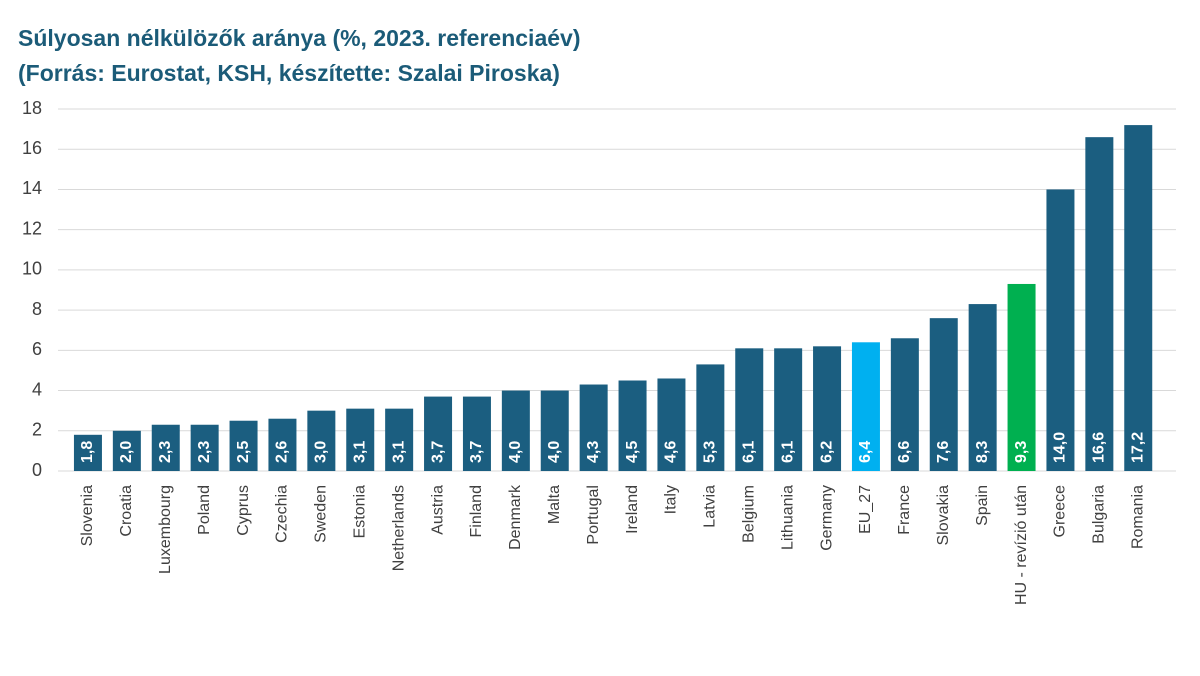 The width and height of the screenshot is (1200, 676). What do you see at coordinates (476, 511) in the screenshot?
I see `x-tick-label: Finland` at bounding box center [476, 511].